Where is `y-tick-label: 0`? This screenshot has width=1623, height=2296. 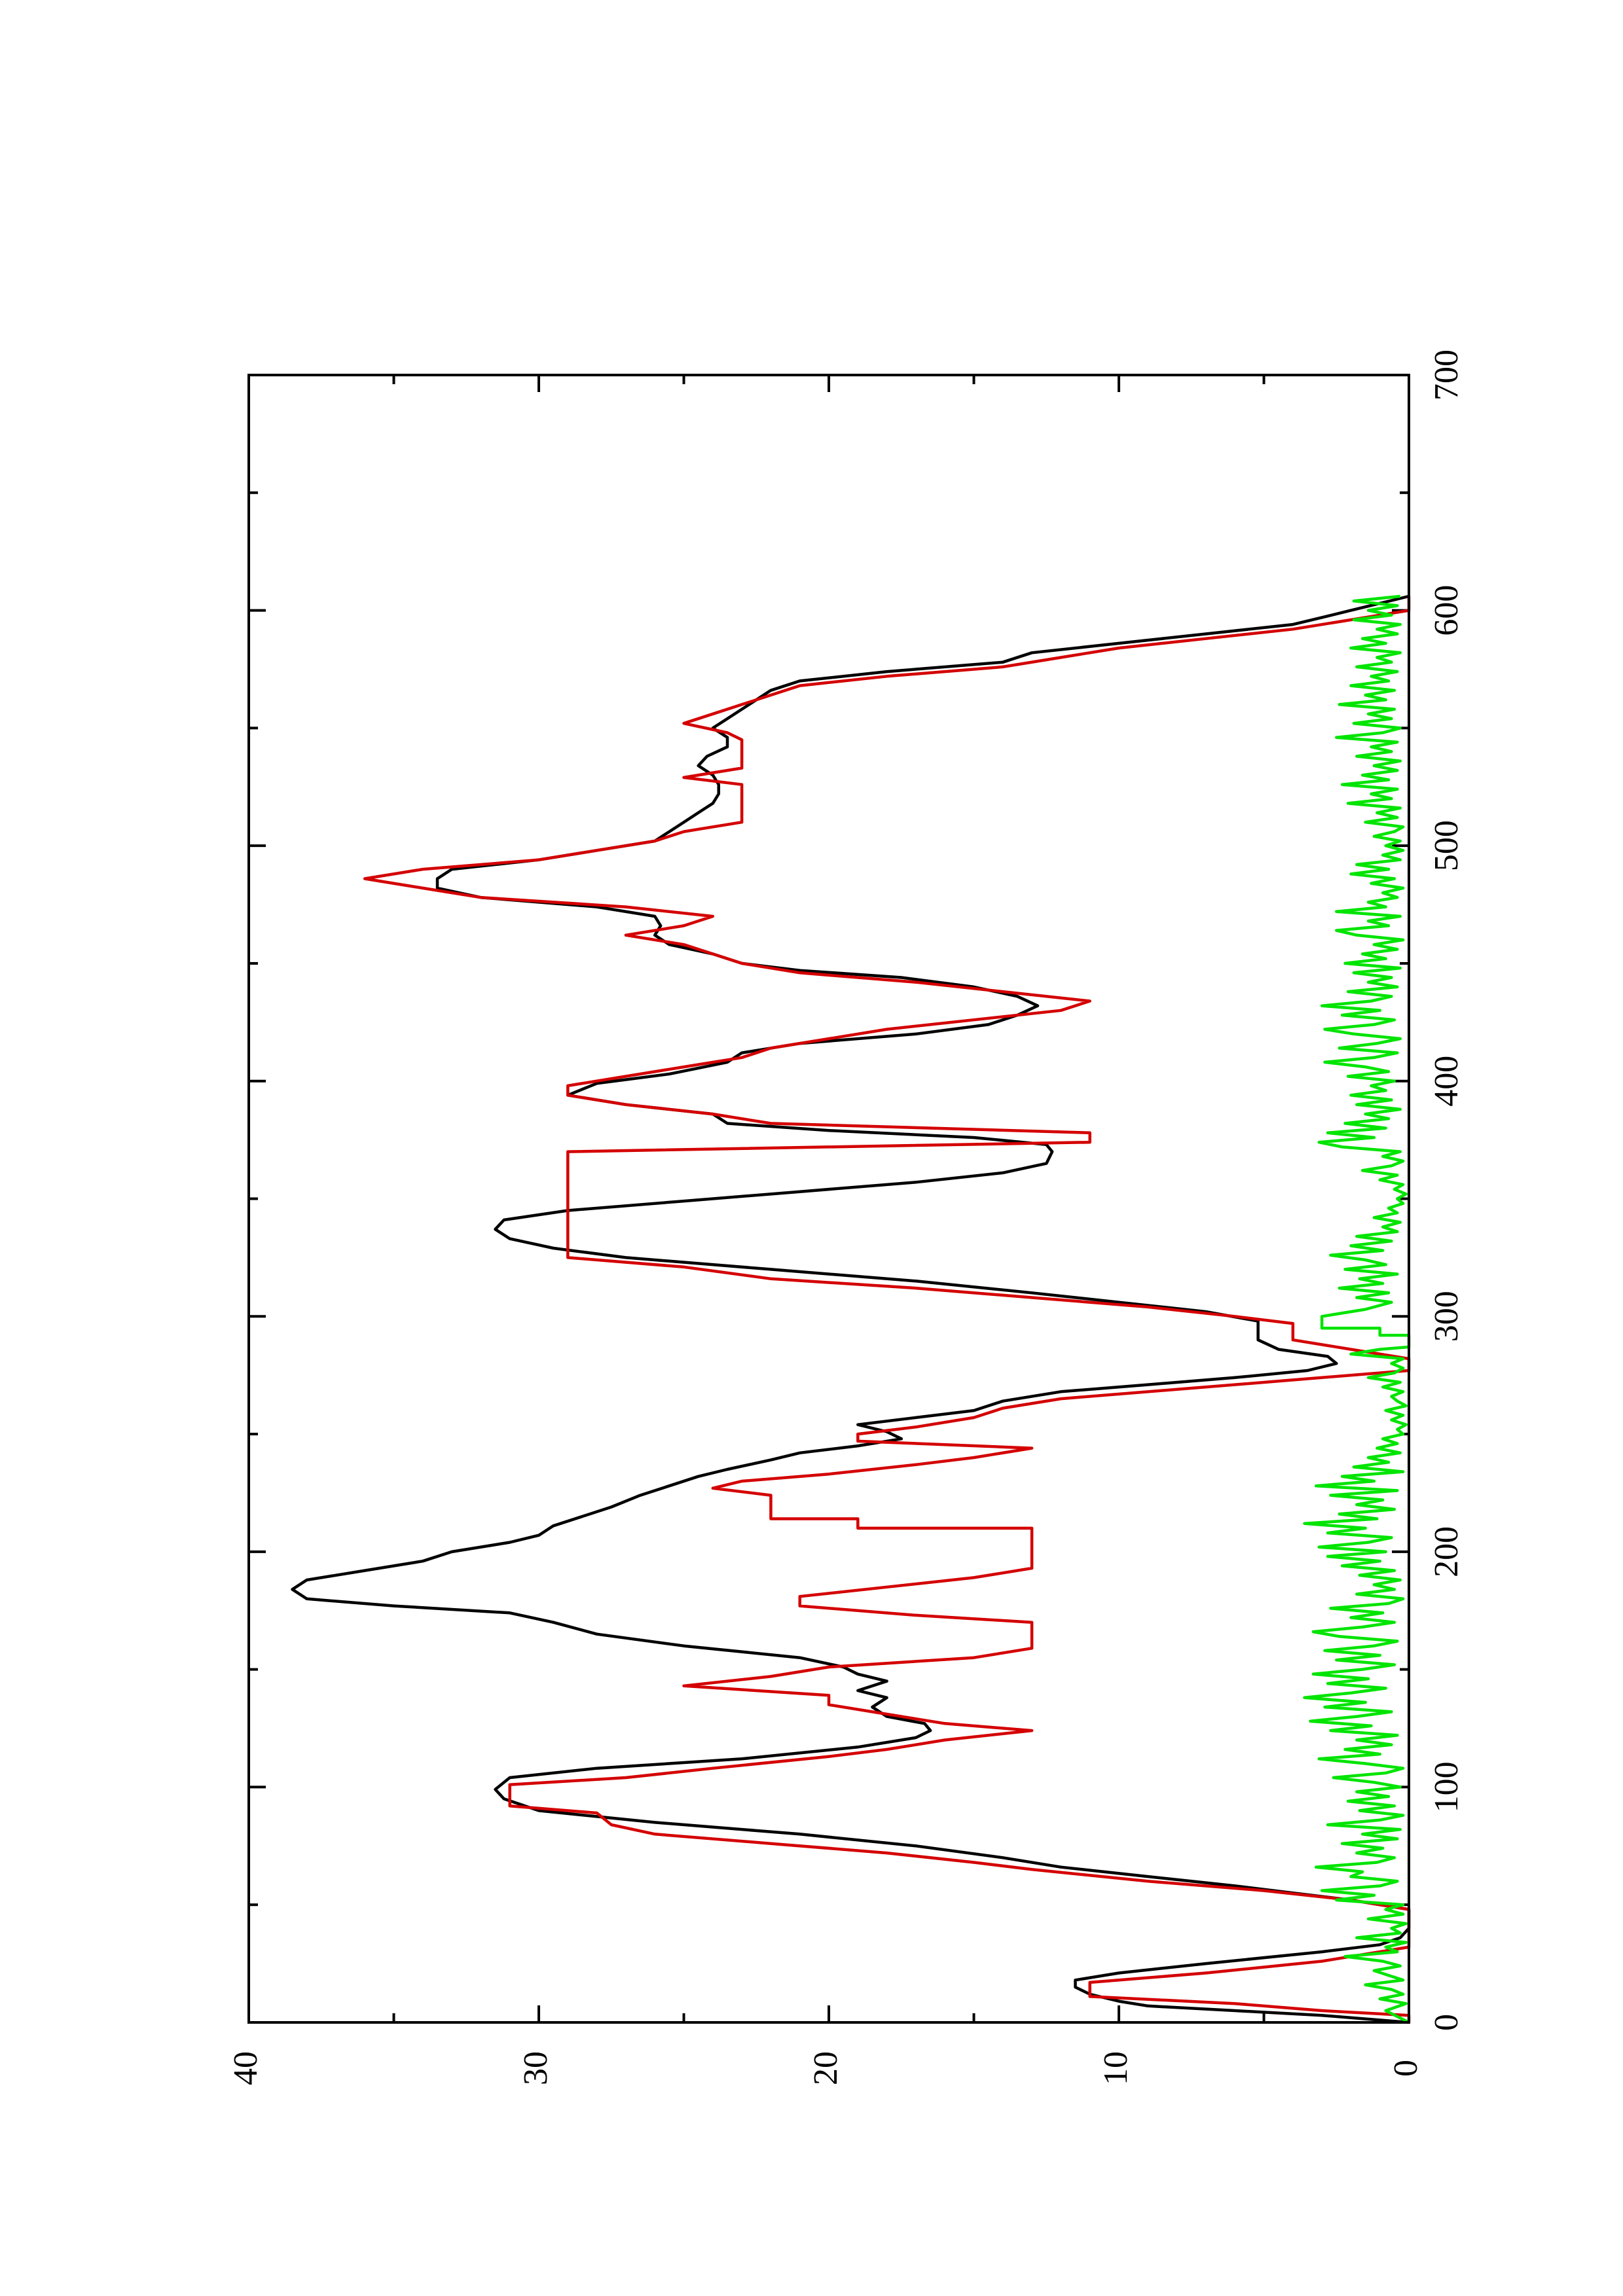
y-tick-label: 0 is located at coordinates (1406, 2068).